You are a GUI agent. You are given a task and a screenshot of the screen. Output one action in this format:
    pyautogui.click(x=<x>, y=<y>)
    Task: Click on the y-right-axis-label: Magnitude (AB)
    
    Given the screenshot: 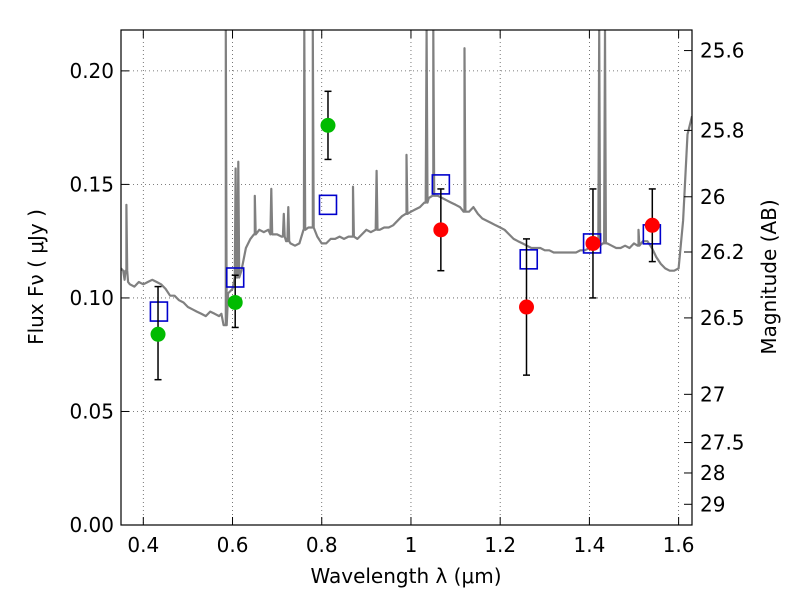 What is the action you would take?
    pyautogui.click(x=769, y=276)
    